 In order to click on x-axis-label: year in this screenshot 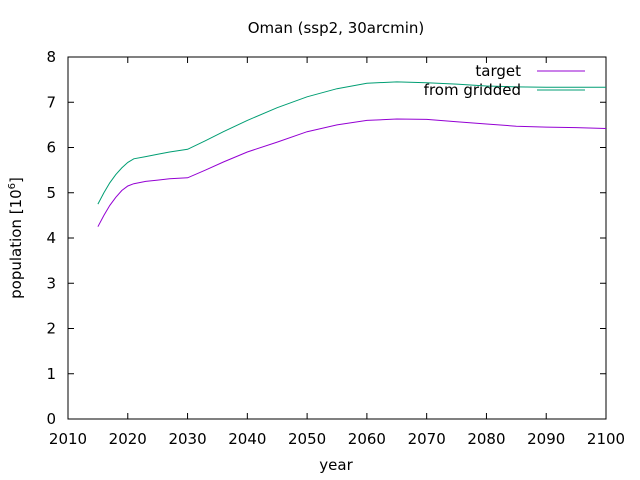, I will do `click(336, 465)`.